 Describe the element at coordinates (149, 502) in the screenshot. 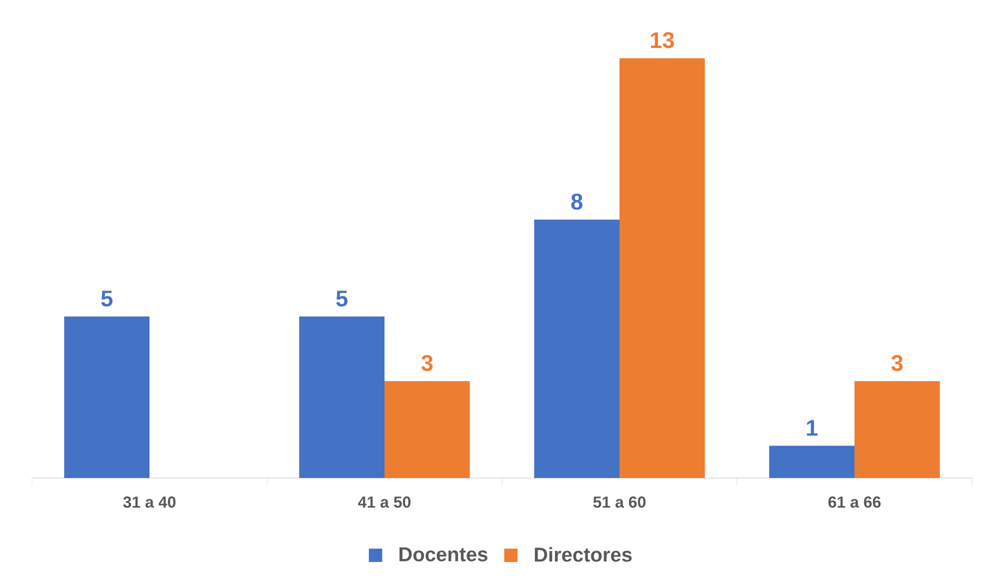

I see `x-tick-label: 31 a 40` at that location.